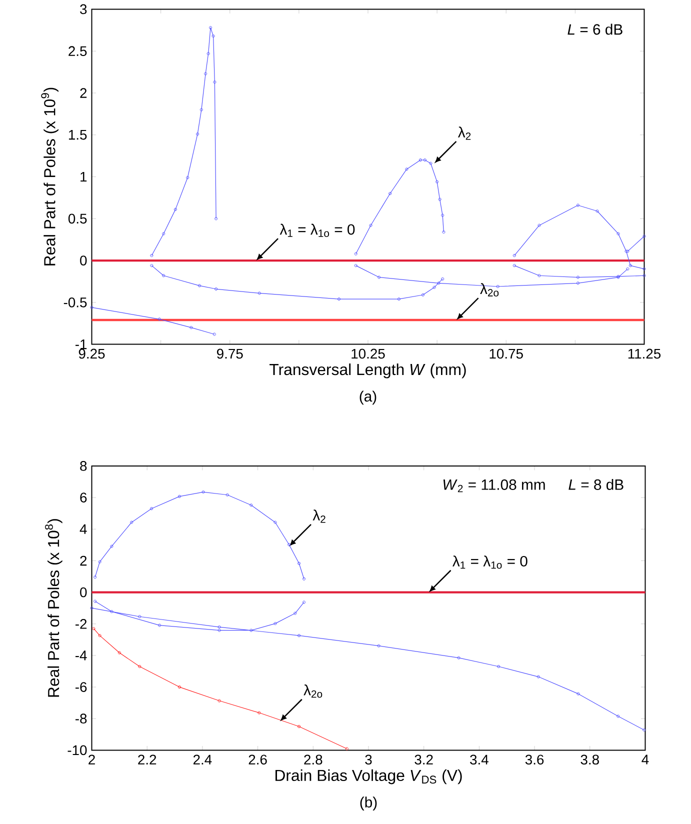  What do you see at coordinates (83, 177) in the screenshot?
I see `y-tick-label: 1` at bounding box center [83, 177].